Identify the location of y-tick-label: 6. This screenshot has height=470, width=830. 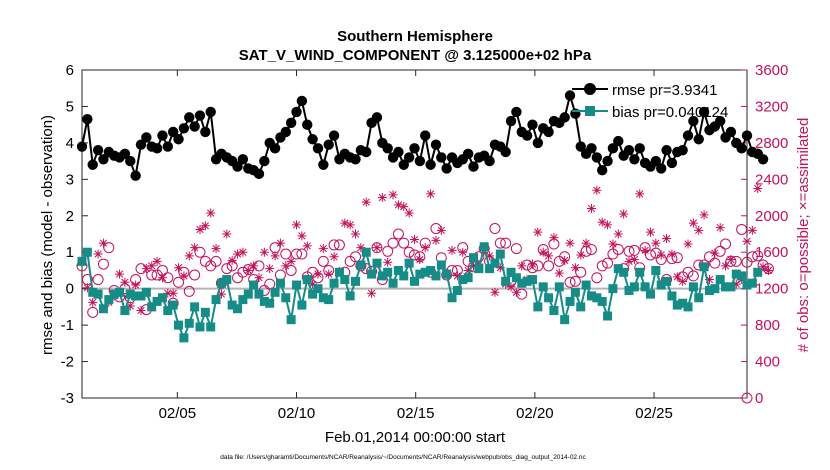
(70, 70).